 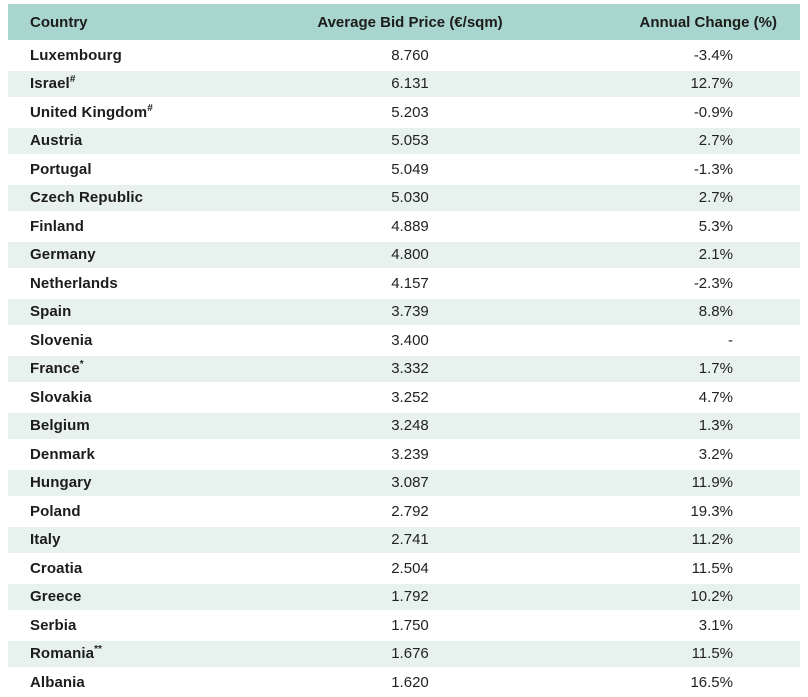 What do you see at coordinates (665, 368) in the screenshot?
I see `annual-change-cell: 1.7%` at bounding box center [665, 368].